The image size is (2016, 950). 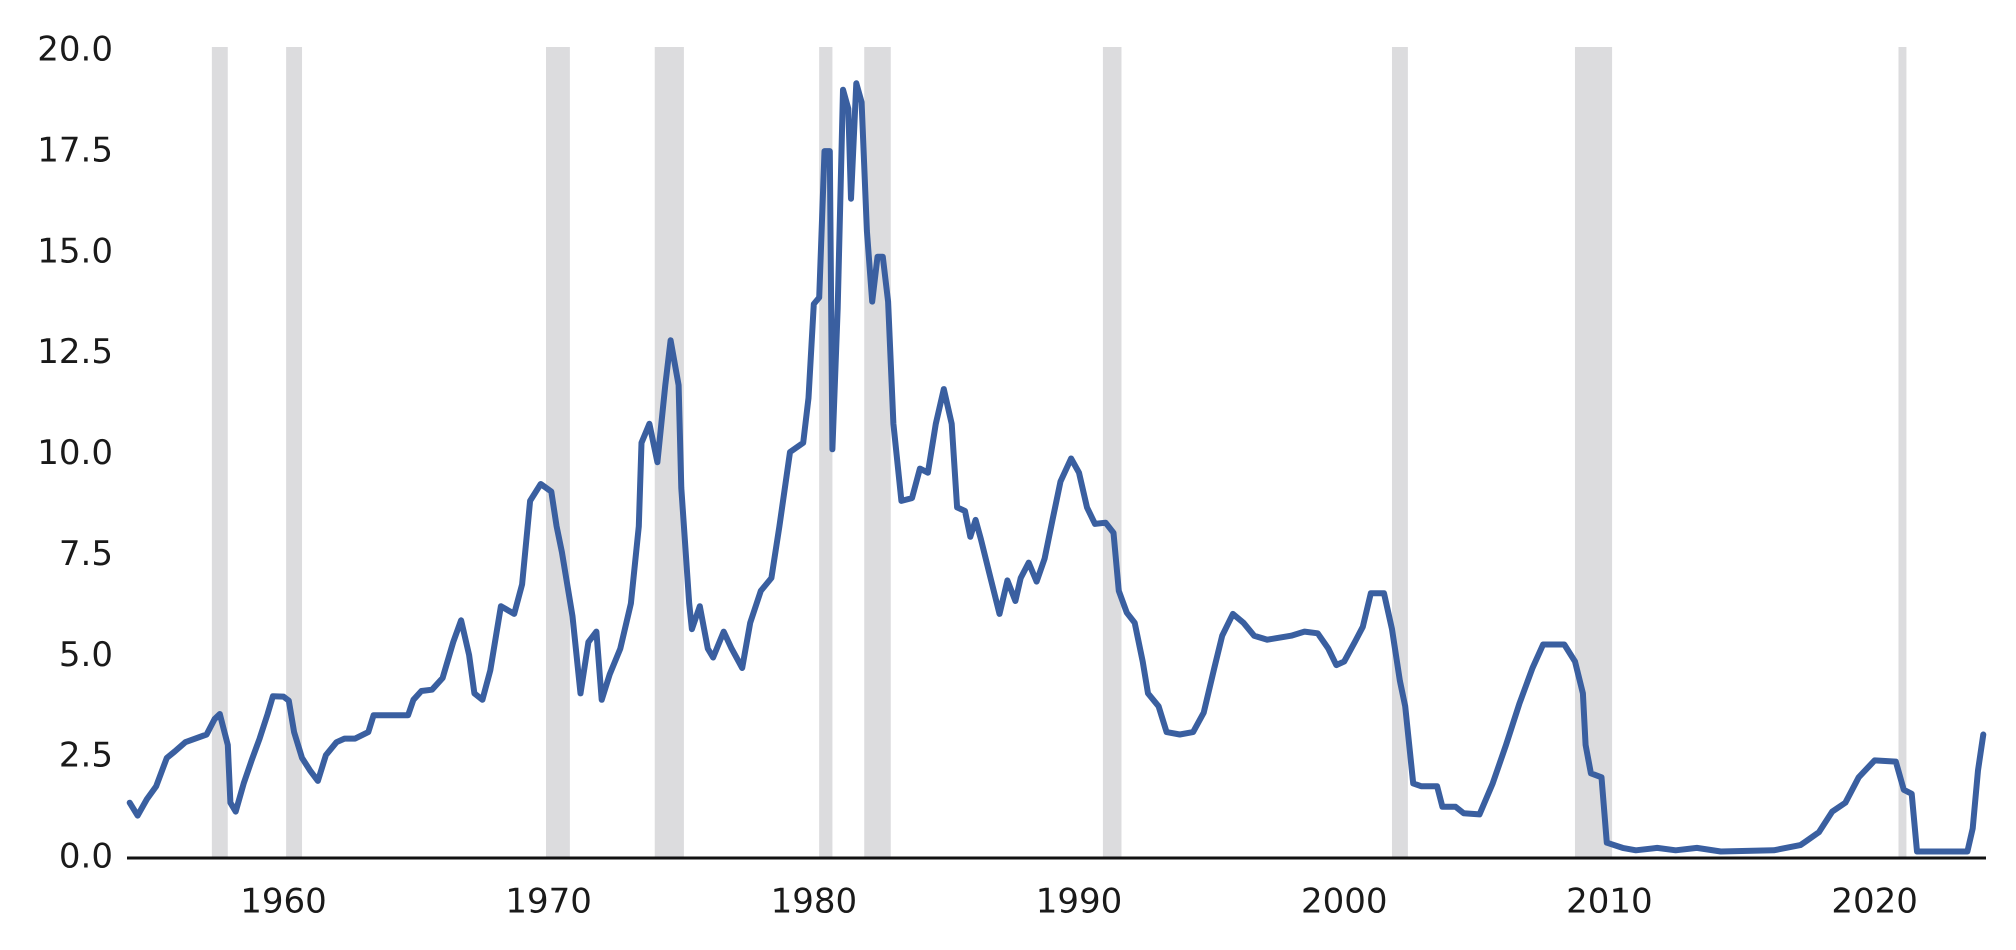 What do you see at coordinates (814, 902) in the screenshot?
I see `x-tick-label: 1980` at bounding box center [814, 902].